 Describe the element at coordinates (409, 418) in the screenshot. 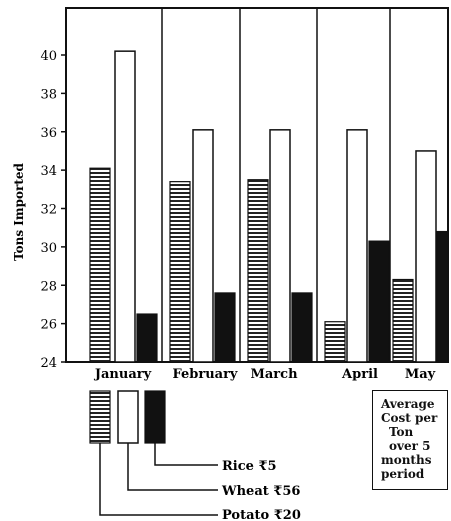

I see `note-line: Cost per` at that location.